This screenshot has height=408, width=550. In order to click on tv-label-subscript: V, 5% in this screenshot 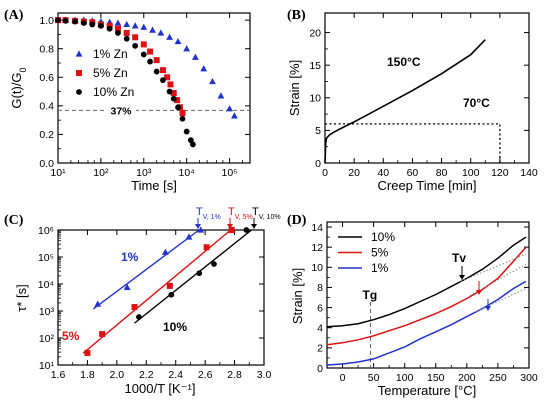, I will do `click(244, 217)`.